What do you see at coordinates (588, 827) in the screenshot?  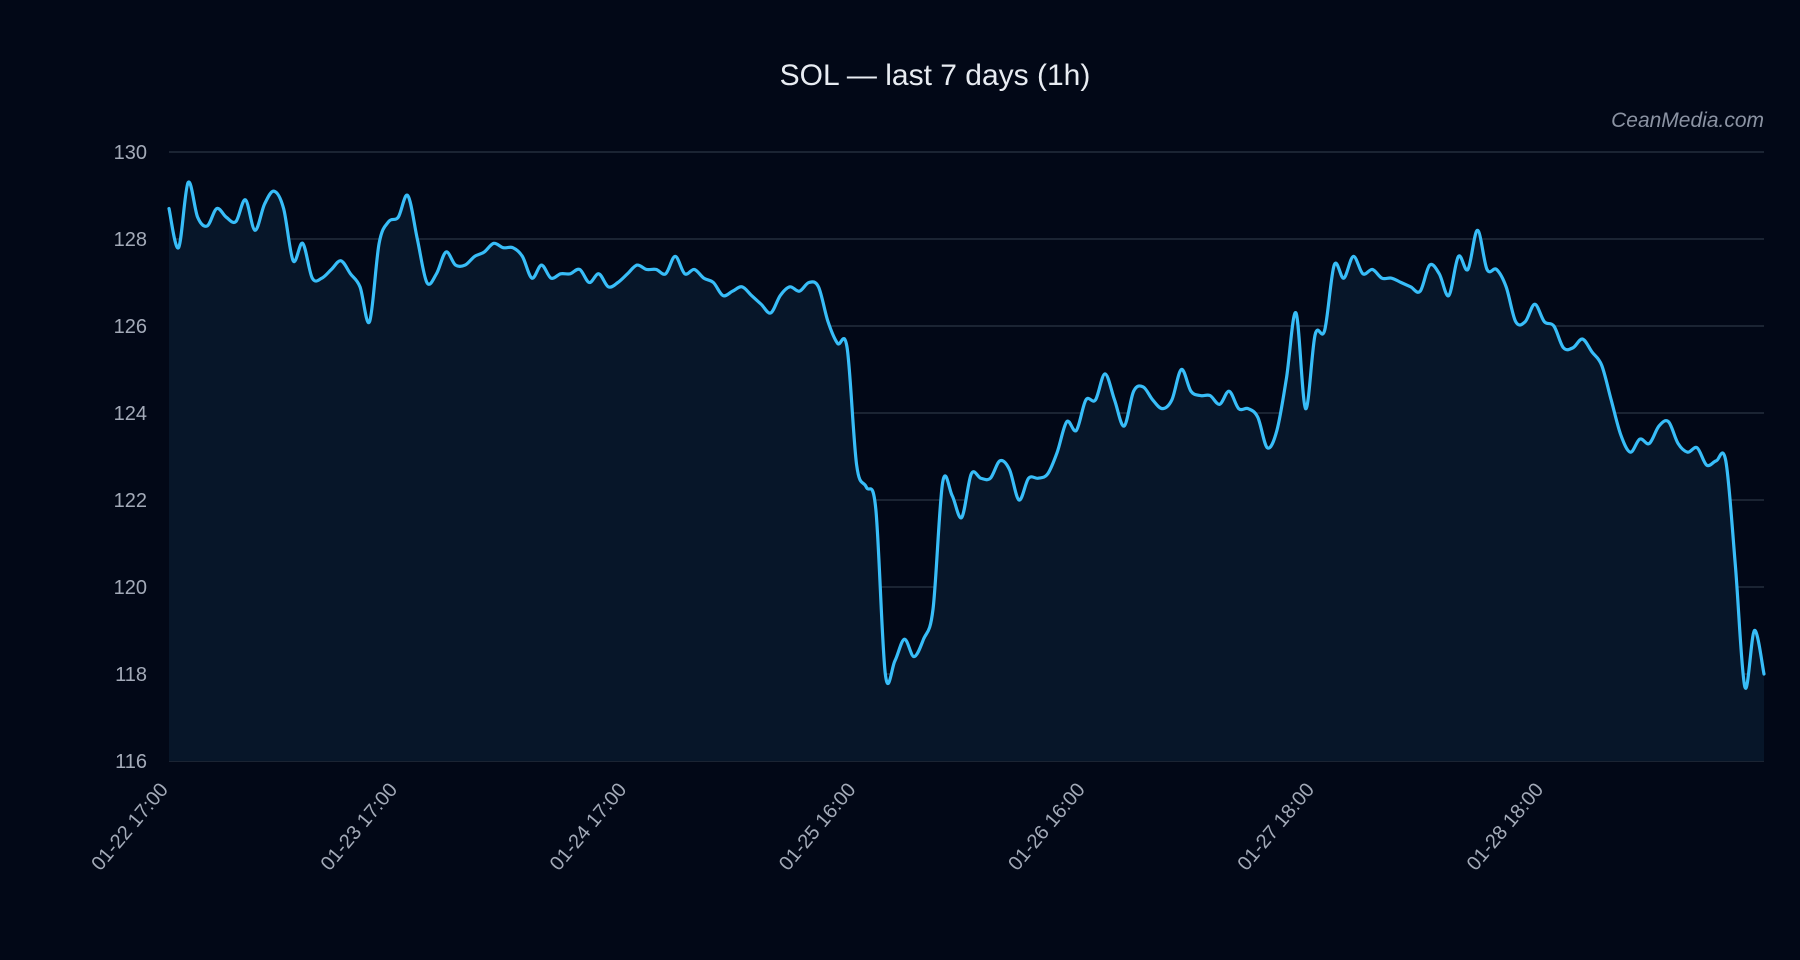 I see `x-tick-label: 01-24 17:00` at bounding box center [588, 827].